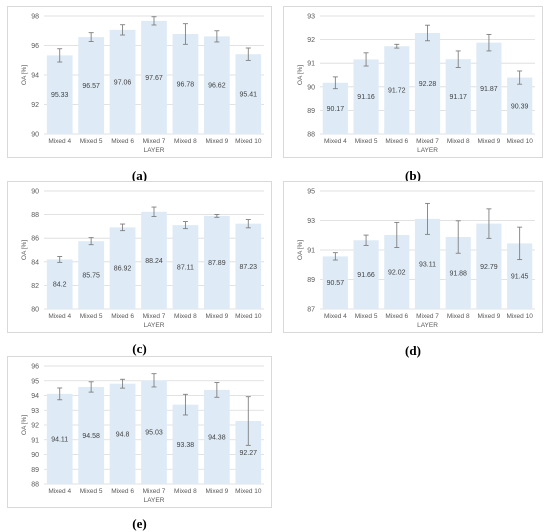 The width and height of the screenshot is (550, 532). Describe the element at coordinates (489, 267) in the screenshot. I see `data-label: 92.79` at that location.